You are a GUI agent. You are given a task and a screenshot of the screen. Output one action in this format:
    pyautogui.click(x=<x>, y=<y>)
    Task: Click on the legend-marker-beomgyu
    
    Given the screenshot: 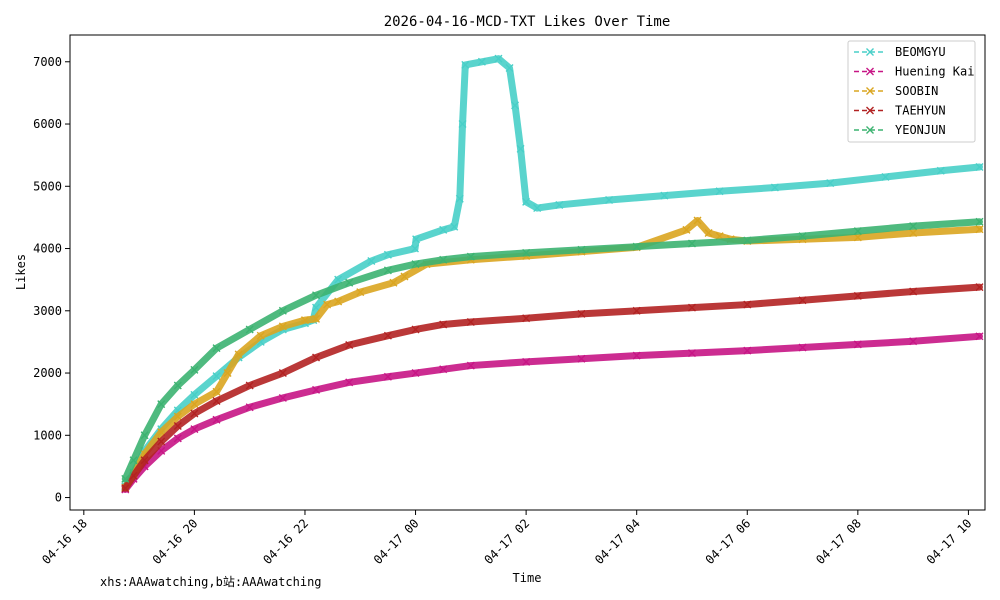 What is the action you would take?
    pyautogui.click(x=870, y=52)
    